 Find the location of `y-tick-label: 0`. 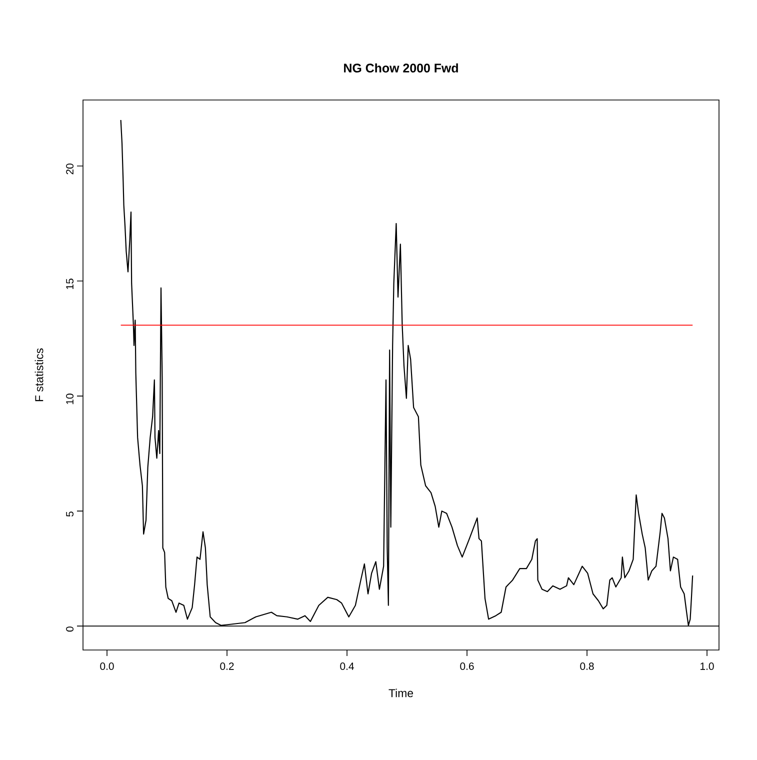

y-tick-label: 0 is located at coordinates (70, 629).